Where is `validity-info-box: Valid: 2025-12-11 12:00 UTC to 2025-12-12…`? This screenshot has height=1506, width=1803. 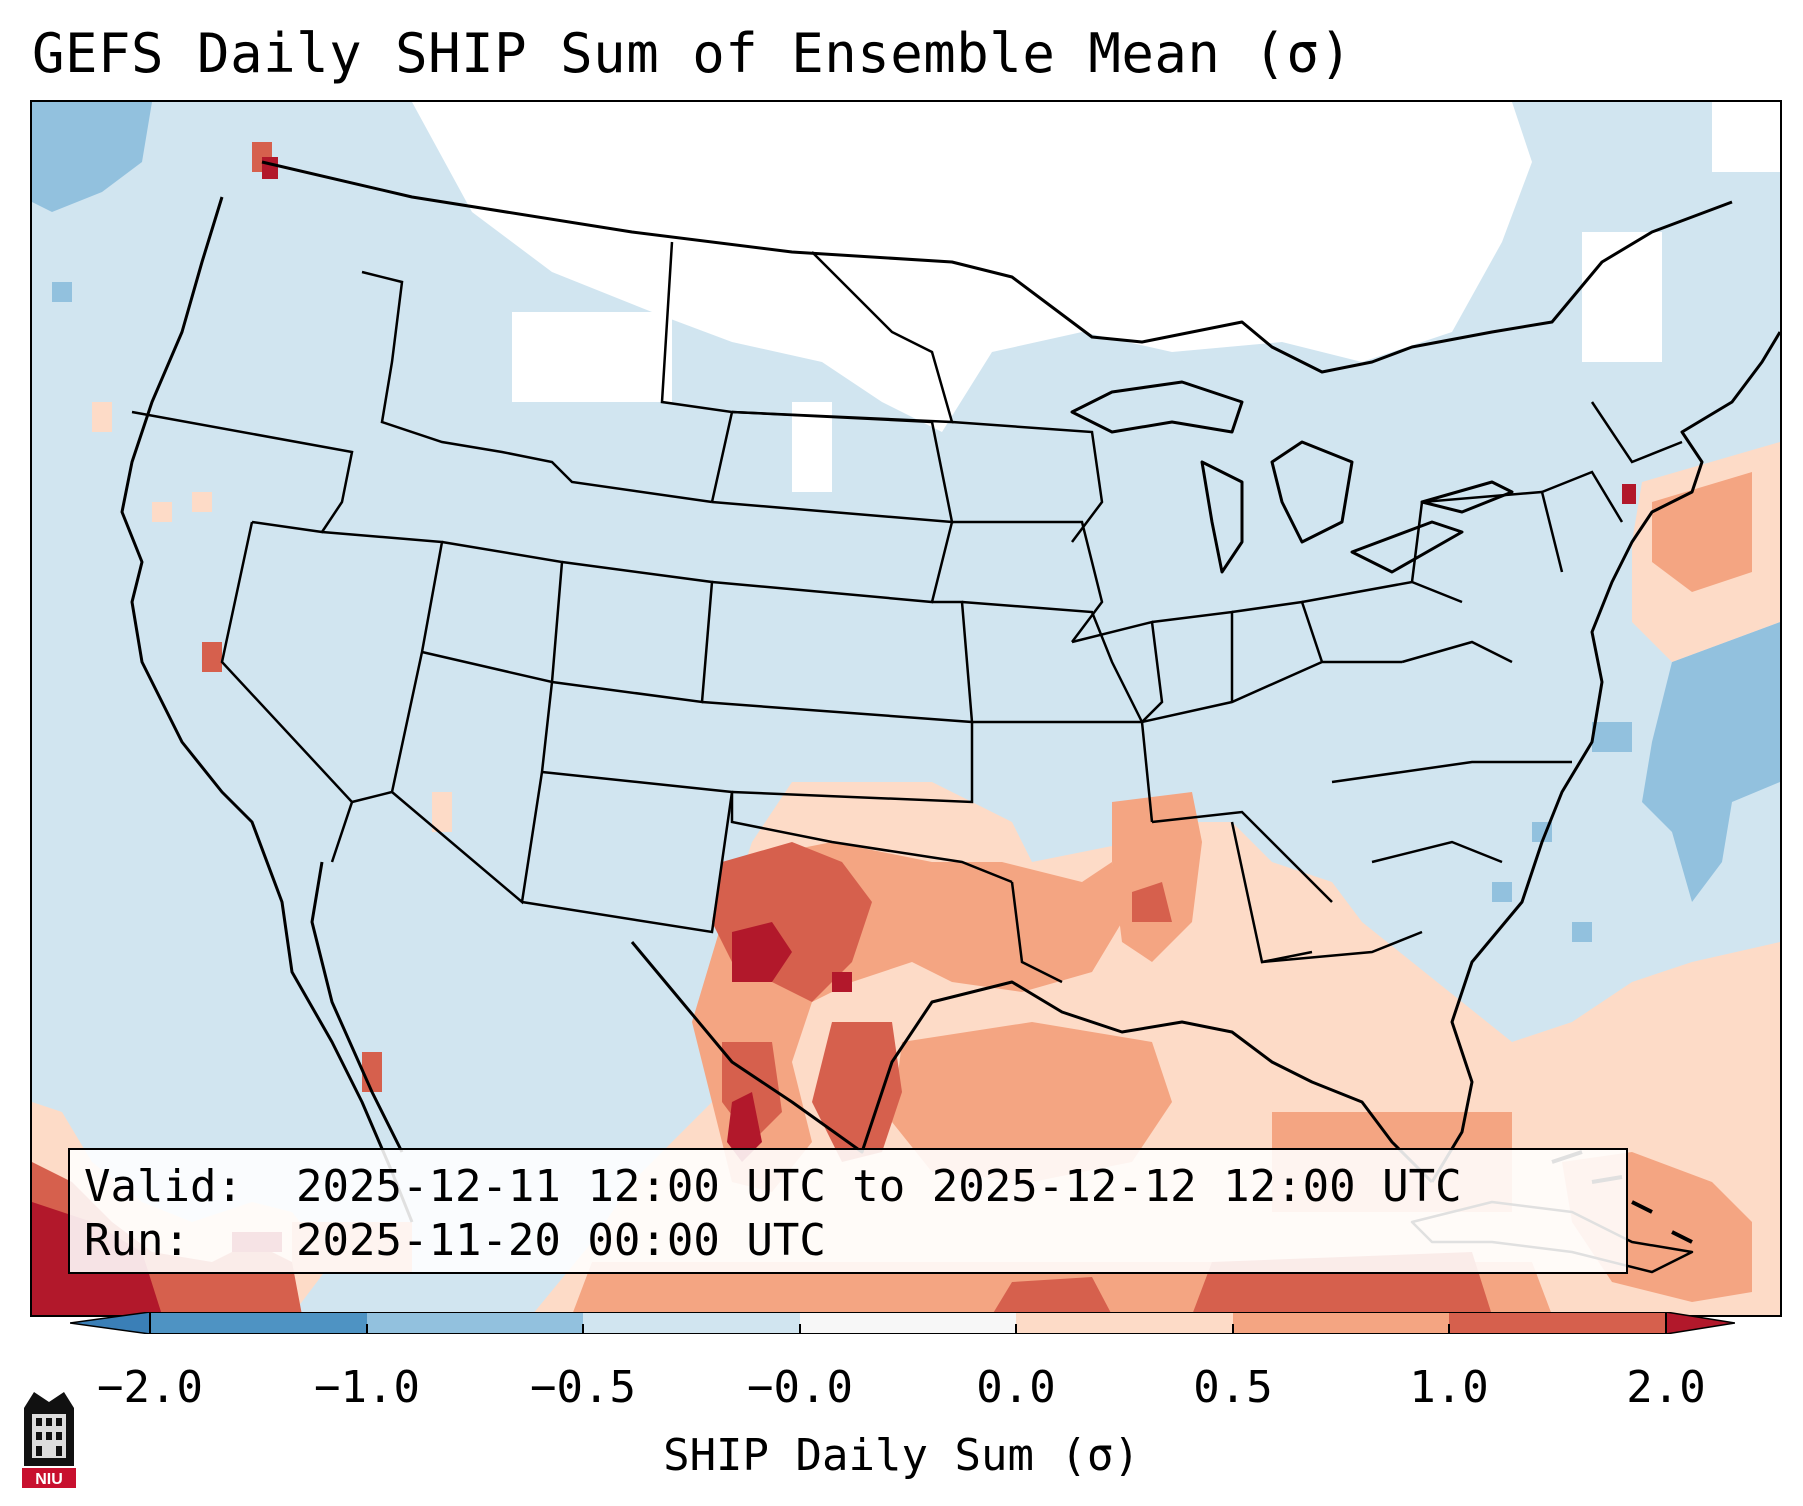 validity-info-box: Valid: 2025-12-11 12:00 UTC to 2025-12-12… is located at coordinates (848, 1211).